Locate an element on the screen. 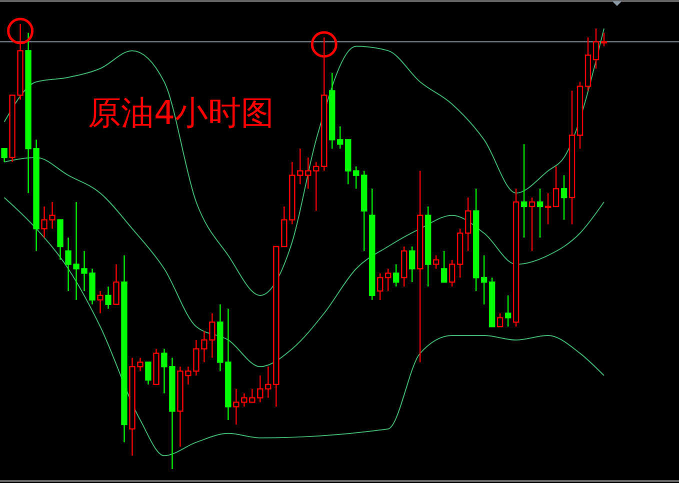  text: 原油4小时图 is located at coordinates (181, 112).